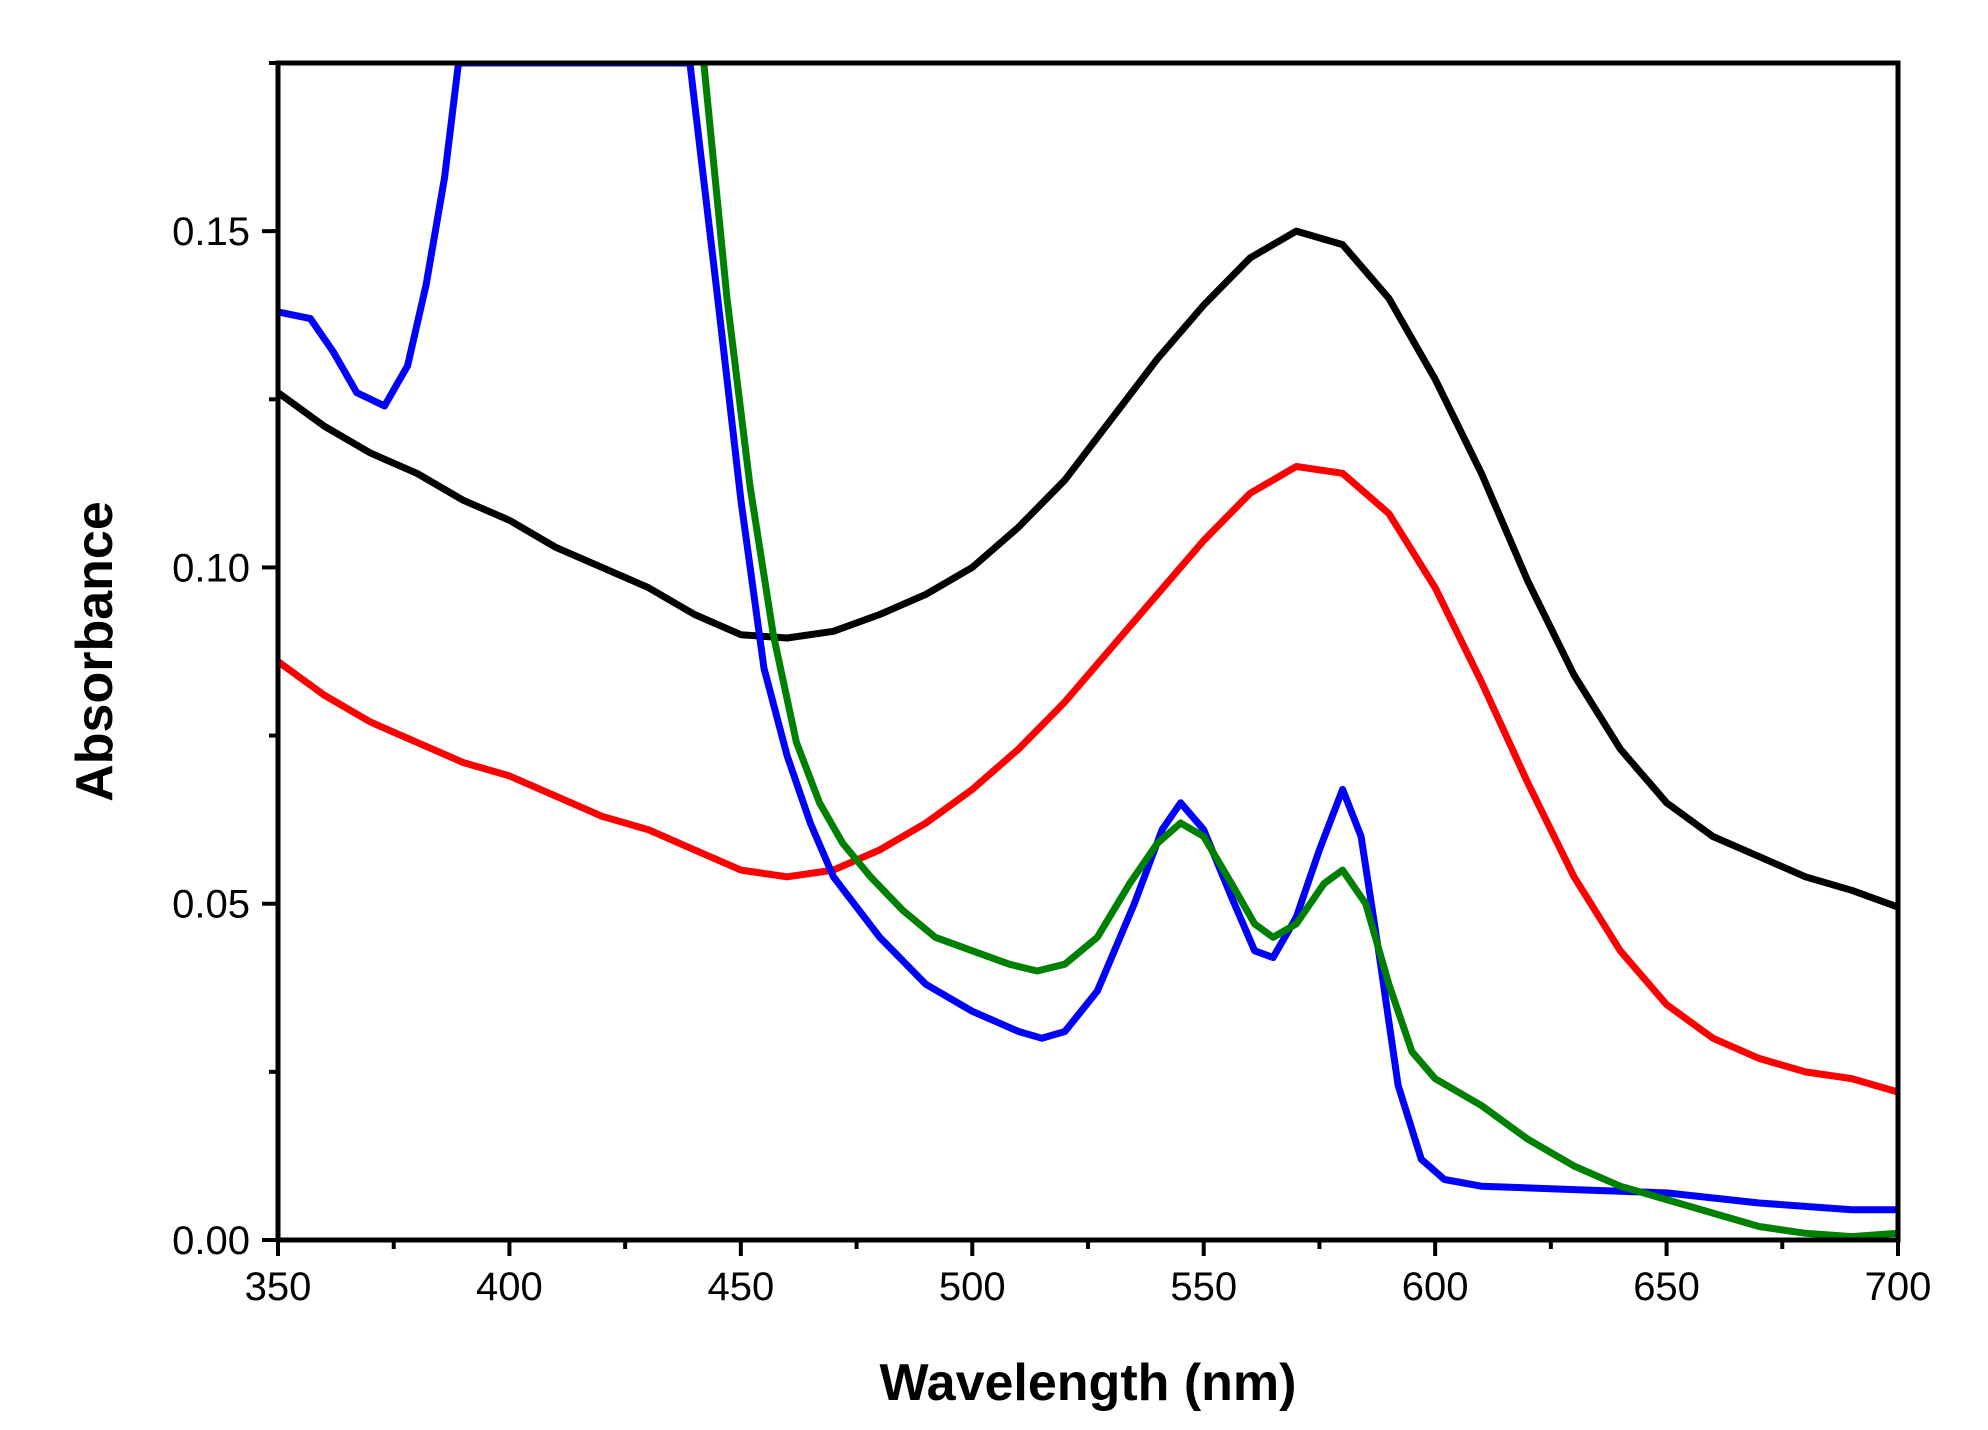 This screenshot has height=1430, width=1988. I want to click on y-tick-label: 0.00, so click(211, 1241).